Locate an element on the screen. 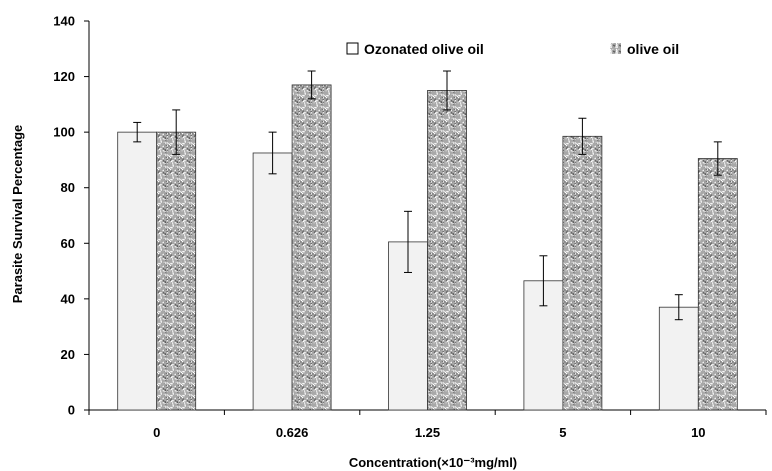 The image size is (772, 471). y-tick-label: 120 is located at coordinates (64, 76).